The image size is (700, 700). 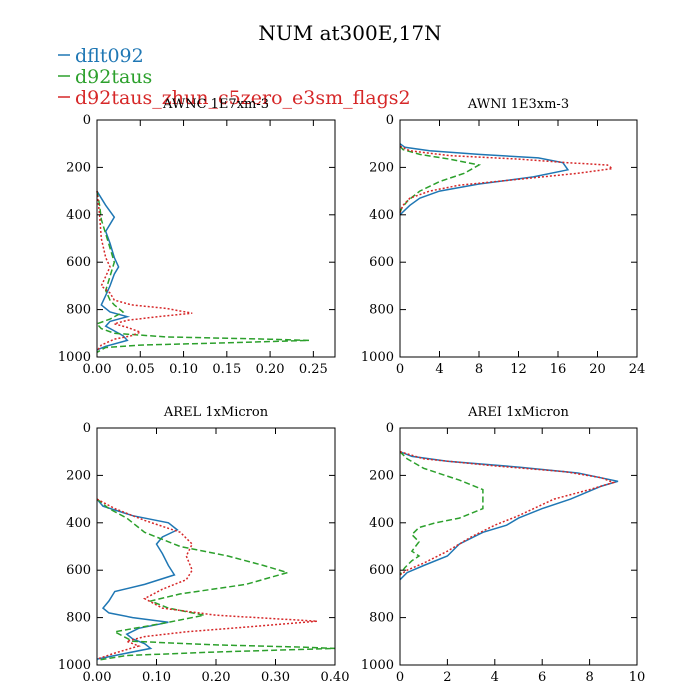 I want to click on legend-label-d92taus: d92taus, so click(x=113, y=77).